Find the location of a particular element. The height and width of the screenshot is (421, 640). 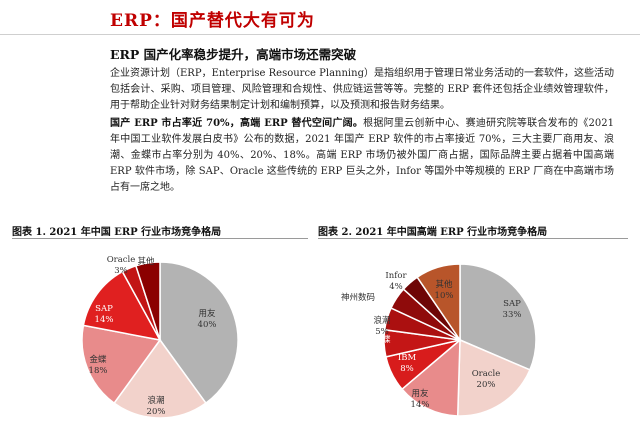

chart2-slice-name-5: 浪潮 is located at coordinates (381, 320).